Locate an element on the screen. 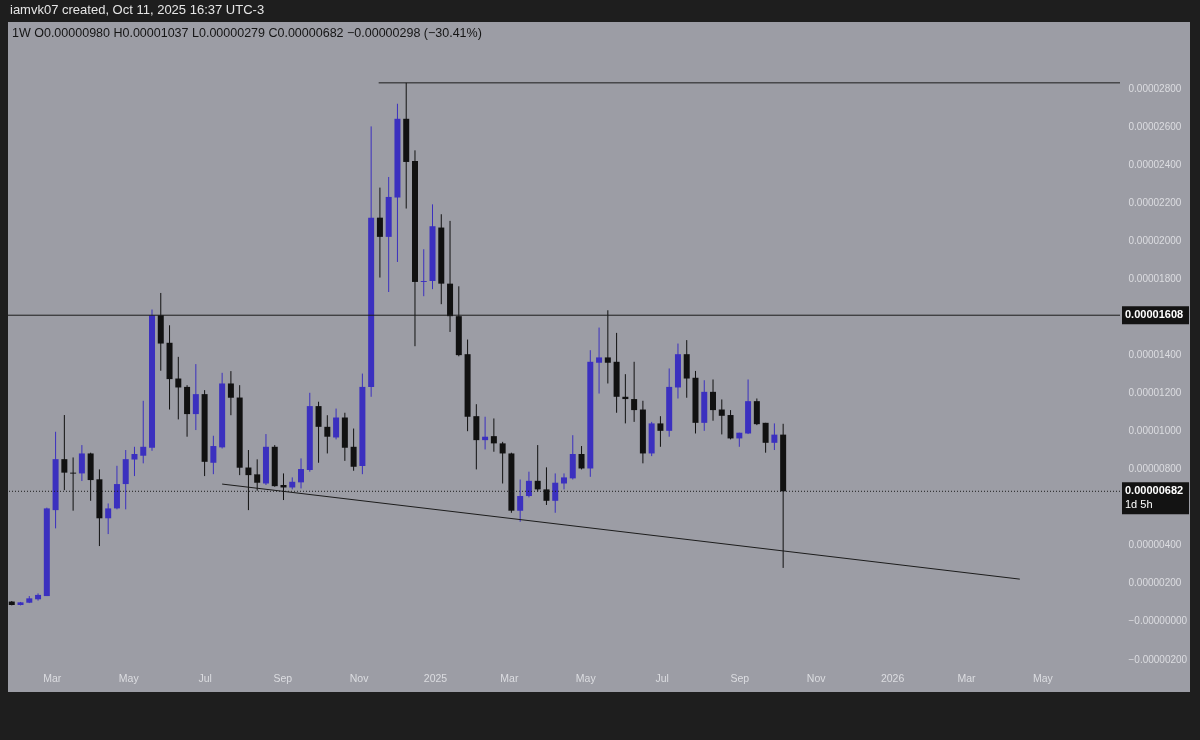  y-tick-label: 0.00000200 is located at coordinates (1155, 583).